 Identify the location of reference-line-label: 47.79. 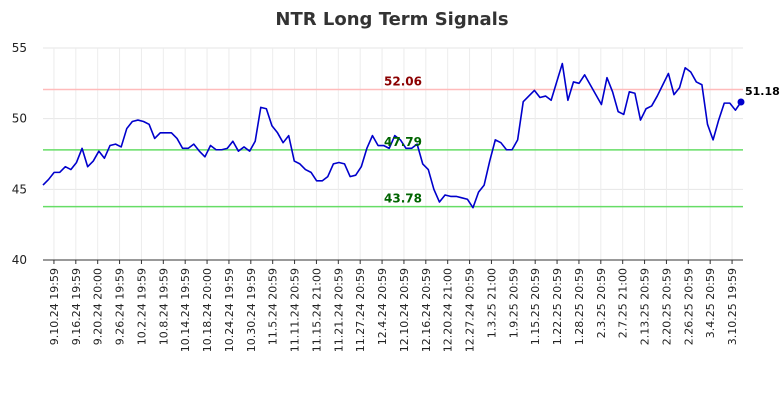
(403, 142).